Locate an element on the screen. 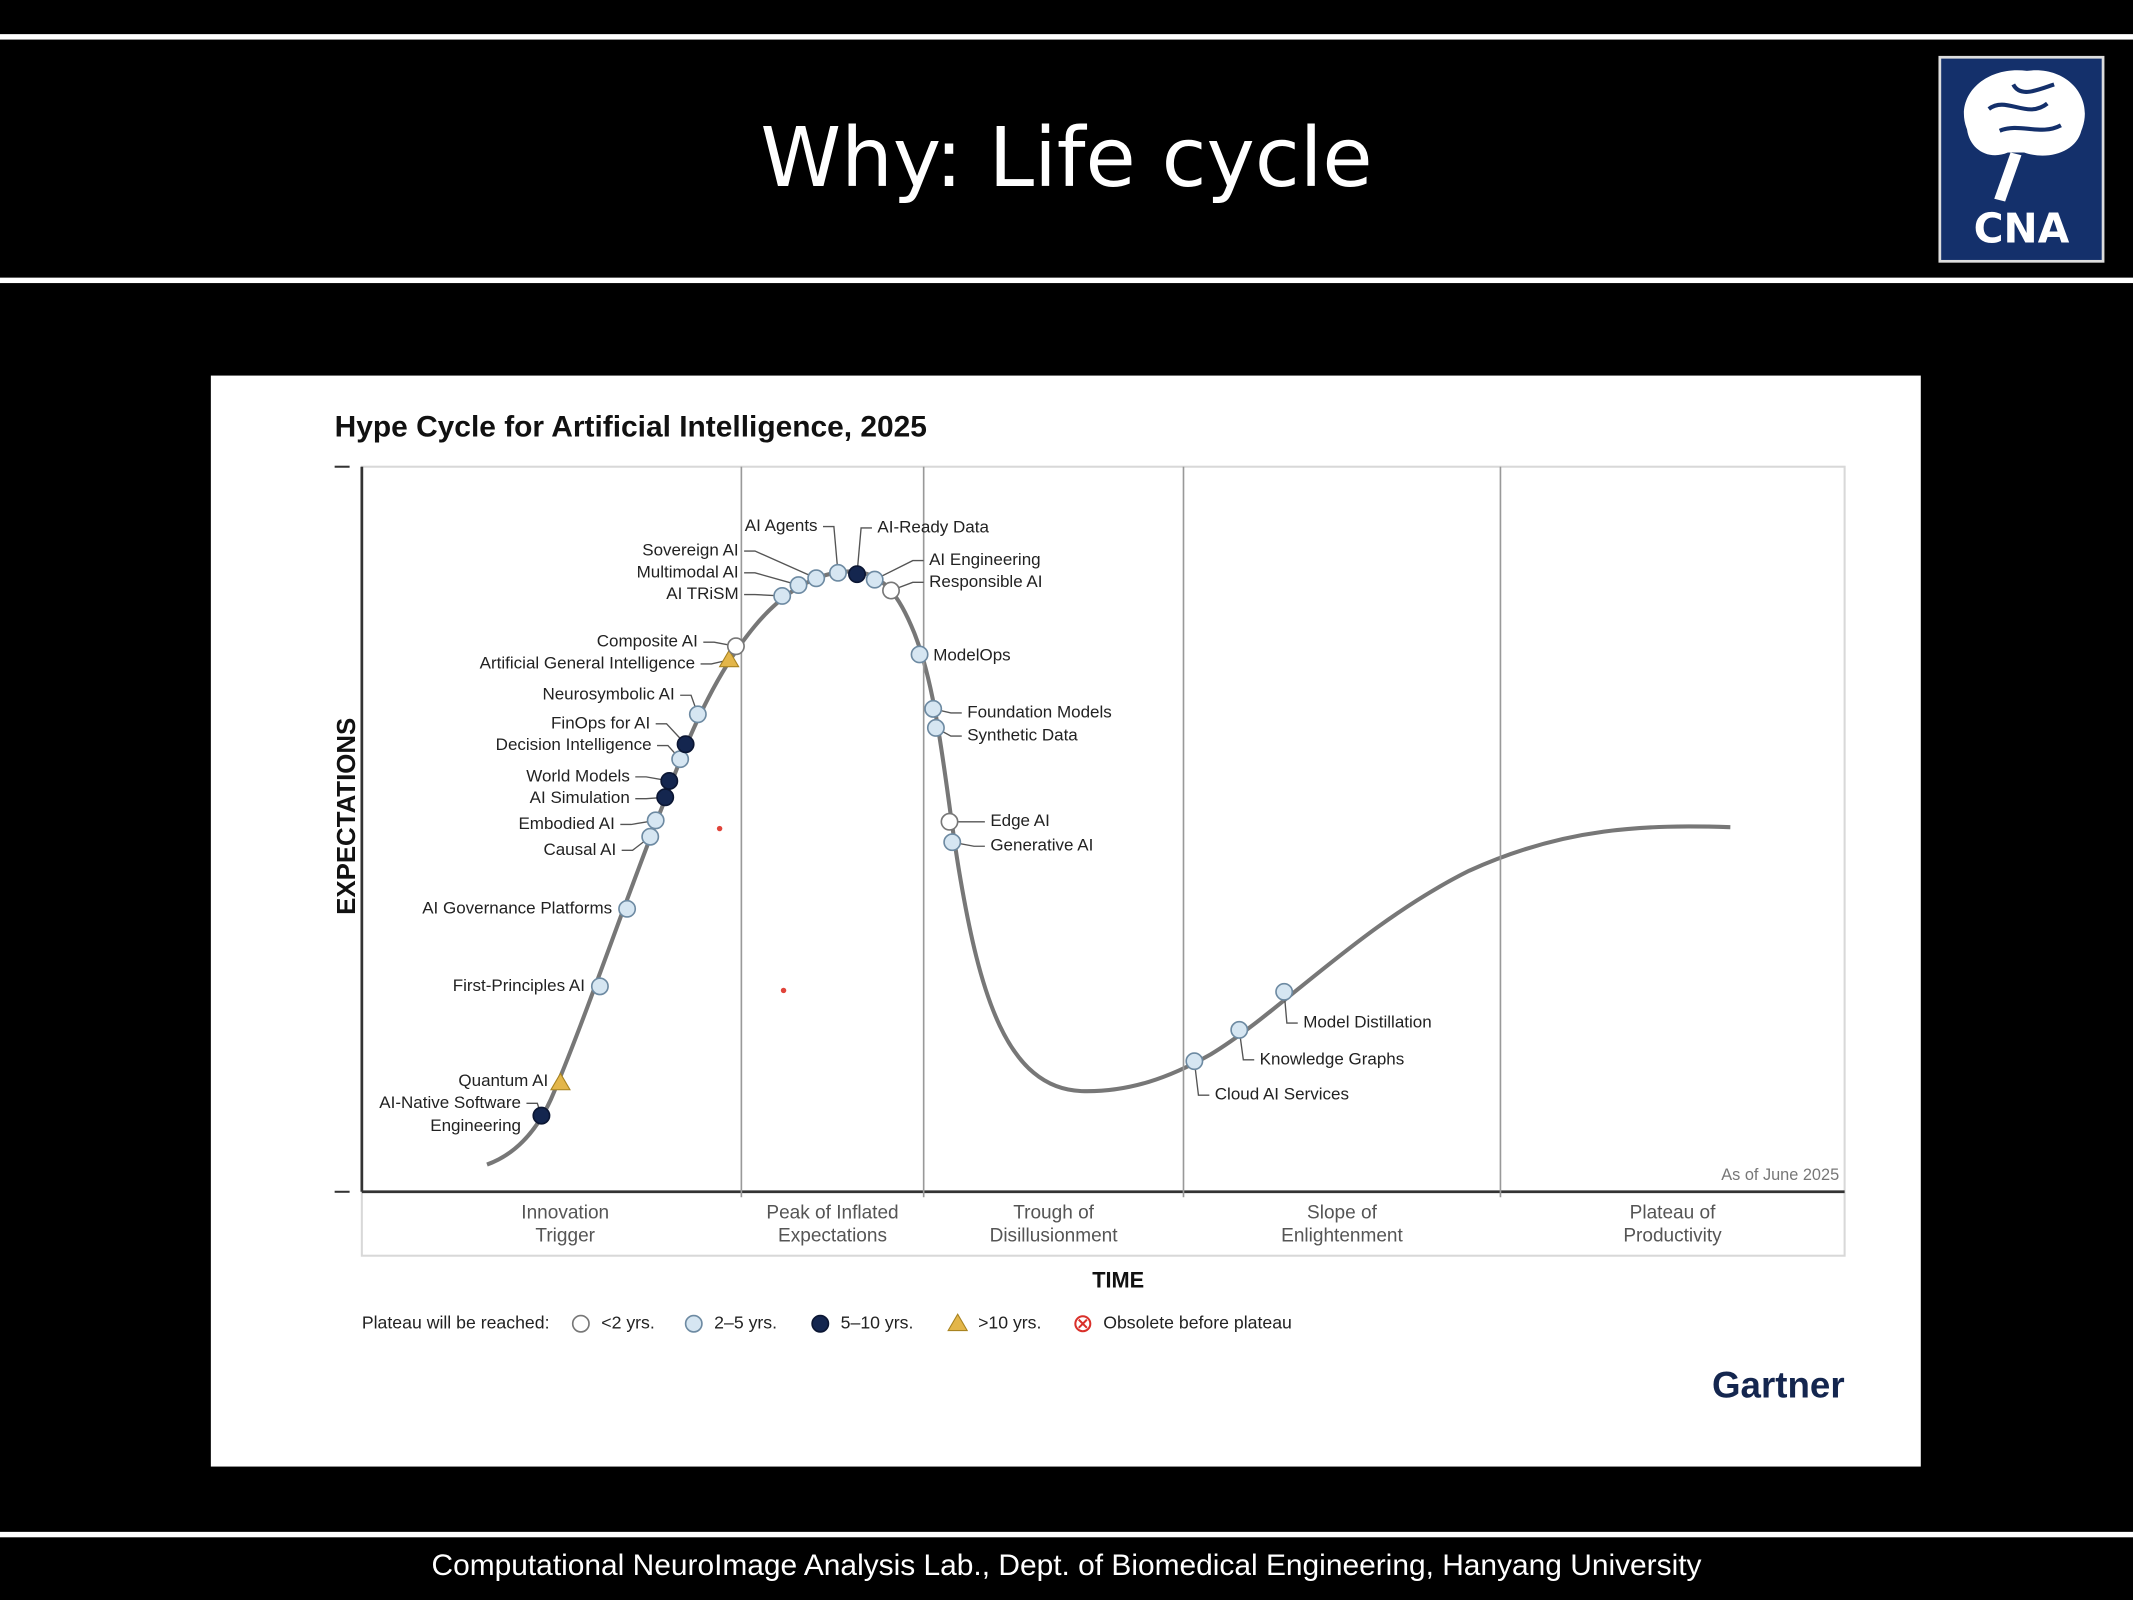 Image resolution: width=2133 pixels, height=1600 pixels. item-label: AI Agents is located at coordinates (781, 525).